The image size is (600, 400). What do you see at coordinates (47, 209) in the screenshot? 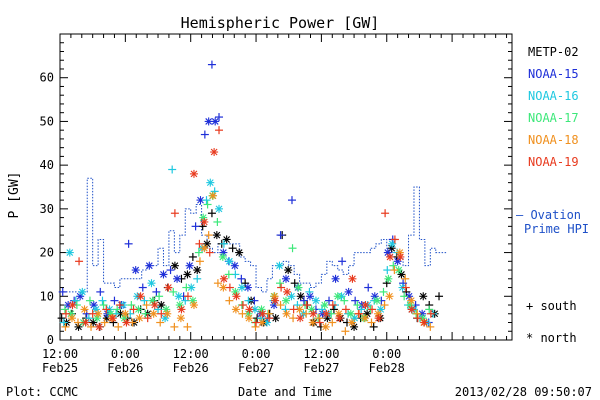
I see `y-tick-label: 30` at bounding box center [47, 209].